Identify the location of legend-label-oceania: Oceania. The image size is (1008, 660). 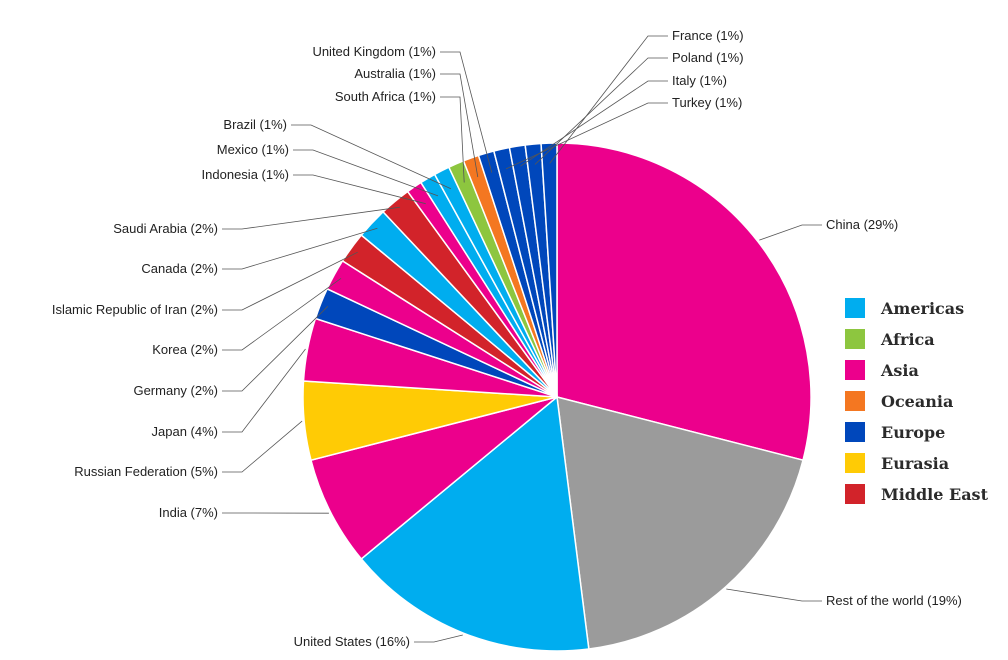
(917, 401).